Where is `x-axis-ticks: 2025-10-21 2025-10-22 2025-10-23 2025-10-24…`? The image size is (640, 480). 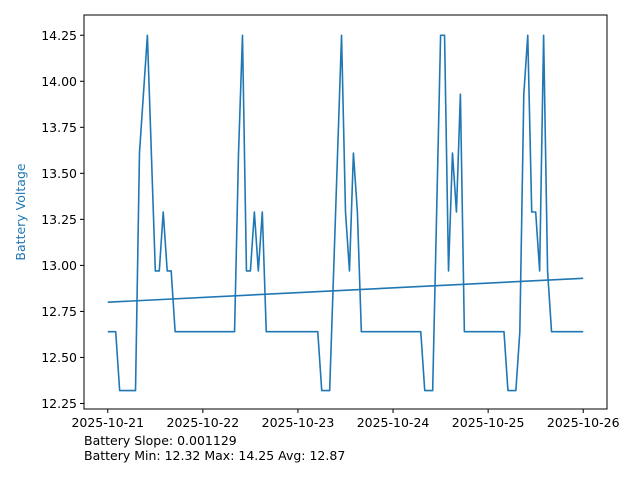
x-axis-ticks: 2025-10-21 2025-10-22 2025-10-23 2025-10-24… is located at coordinates (345, 419).